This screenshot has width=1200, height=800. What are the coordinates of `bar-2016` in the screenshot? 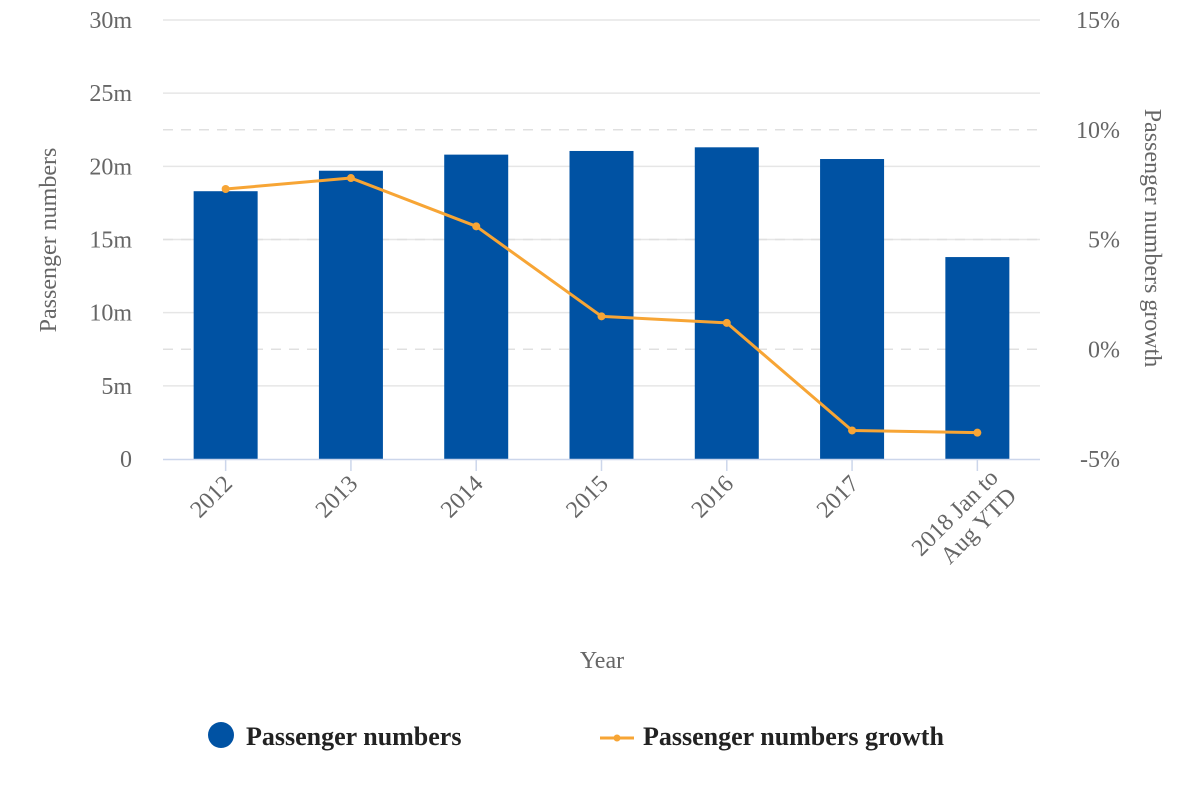 It's located at (726, 303).